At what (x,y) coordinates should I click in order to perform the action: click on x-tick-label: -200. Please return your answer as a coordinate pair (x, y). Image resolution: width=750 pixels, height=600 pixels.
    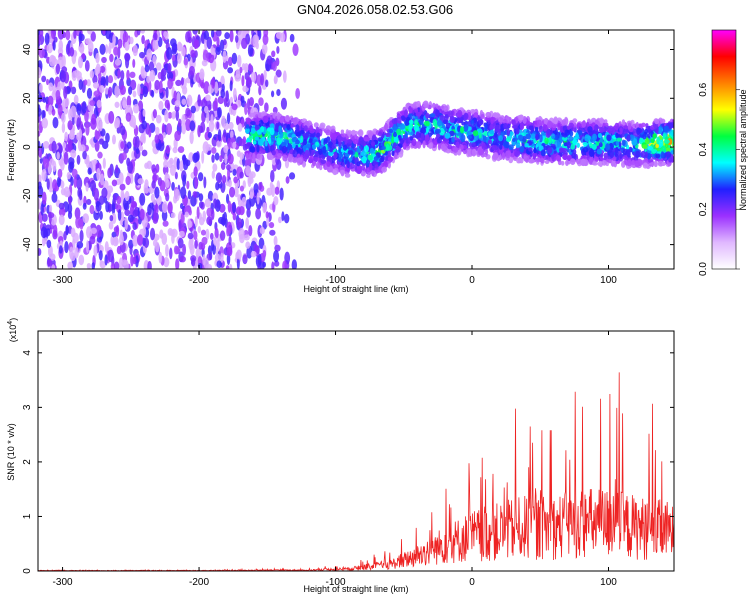
    Looking at the image, I should click on (199, 280).